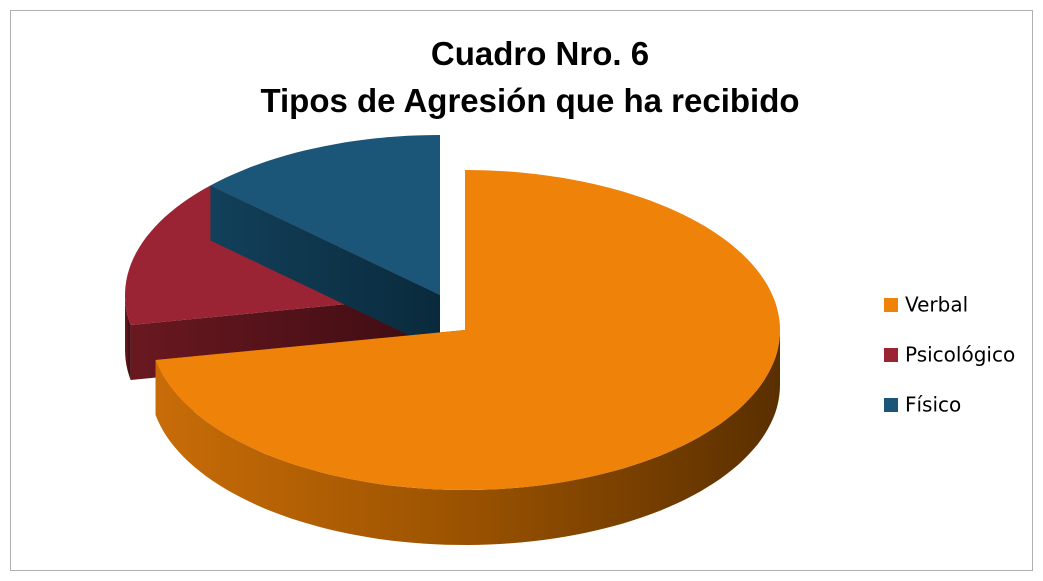 The width and height of the screenshot is (1043, 581). I want to click on legend-label: Físico, so click(933, 405).